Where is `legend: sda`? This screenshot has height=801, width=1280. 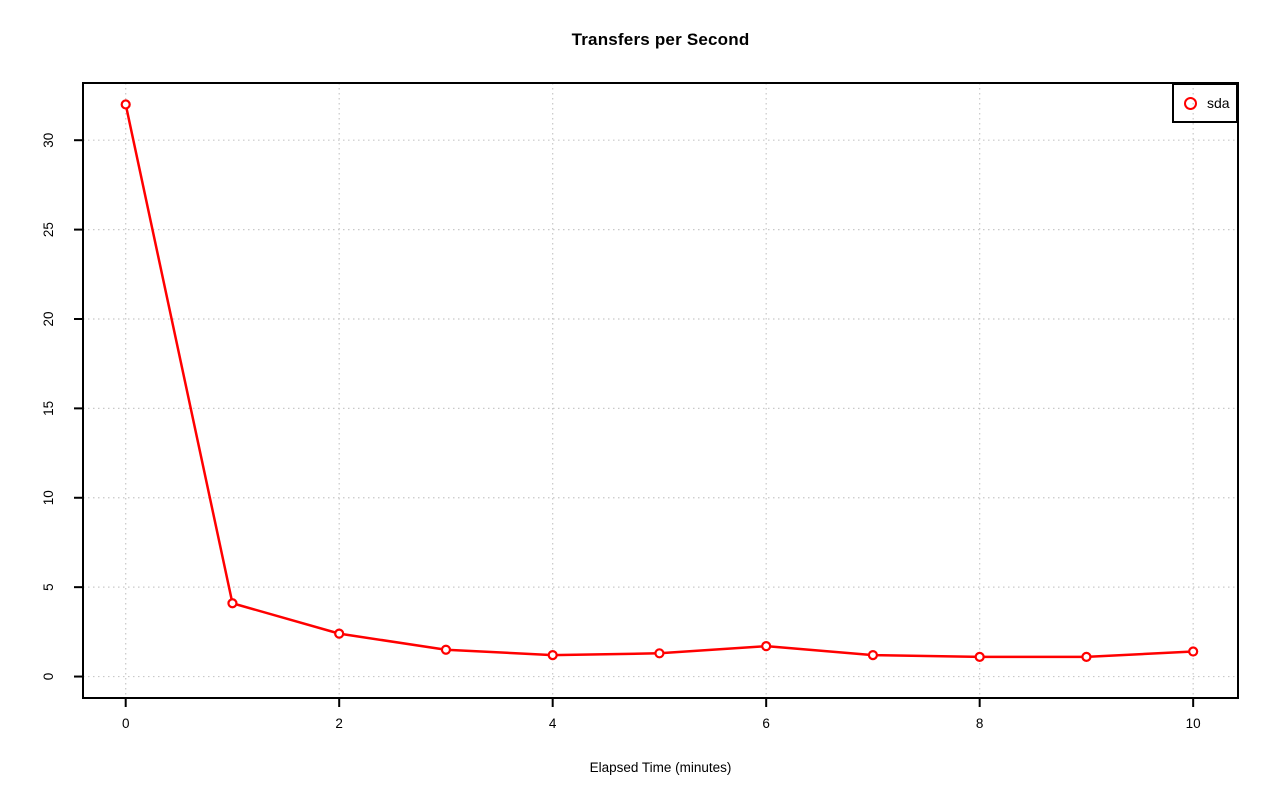 legend: sda is located at coordinates (1205, 103).